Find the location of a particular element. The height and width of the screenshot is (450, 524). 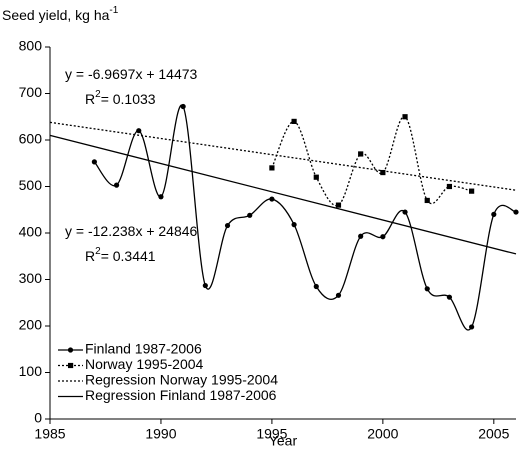

y-tick-label: 600 is located at coordinates (31, 139).